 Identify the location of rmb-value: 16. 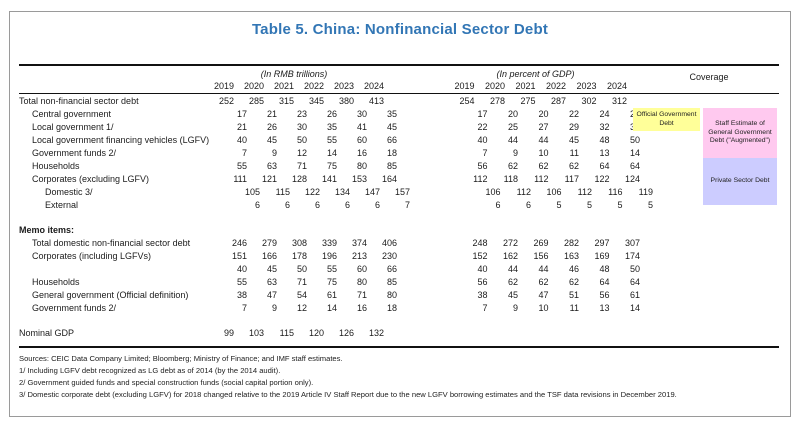
(361, 308).